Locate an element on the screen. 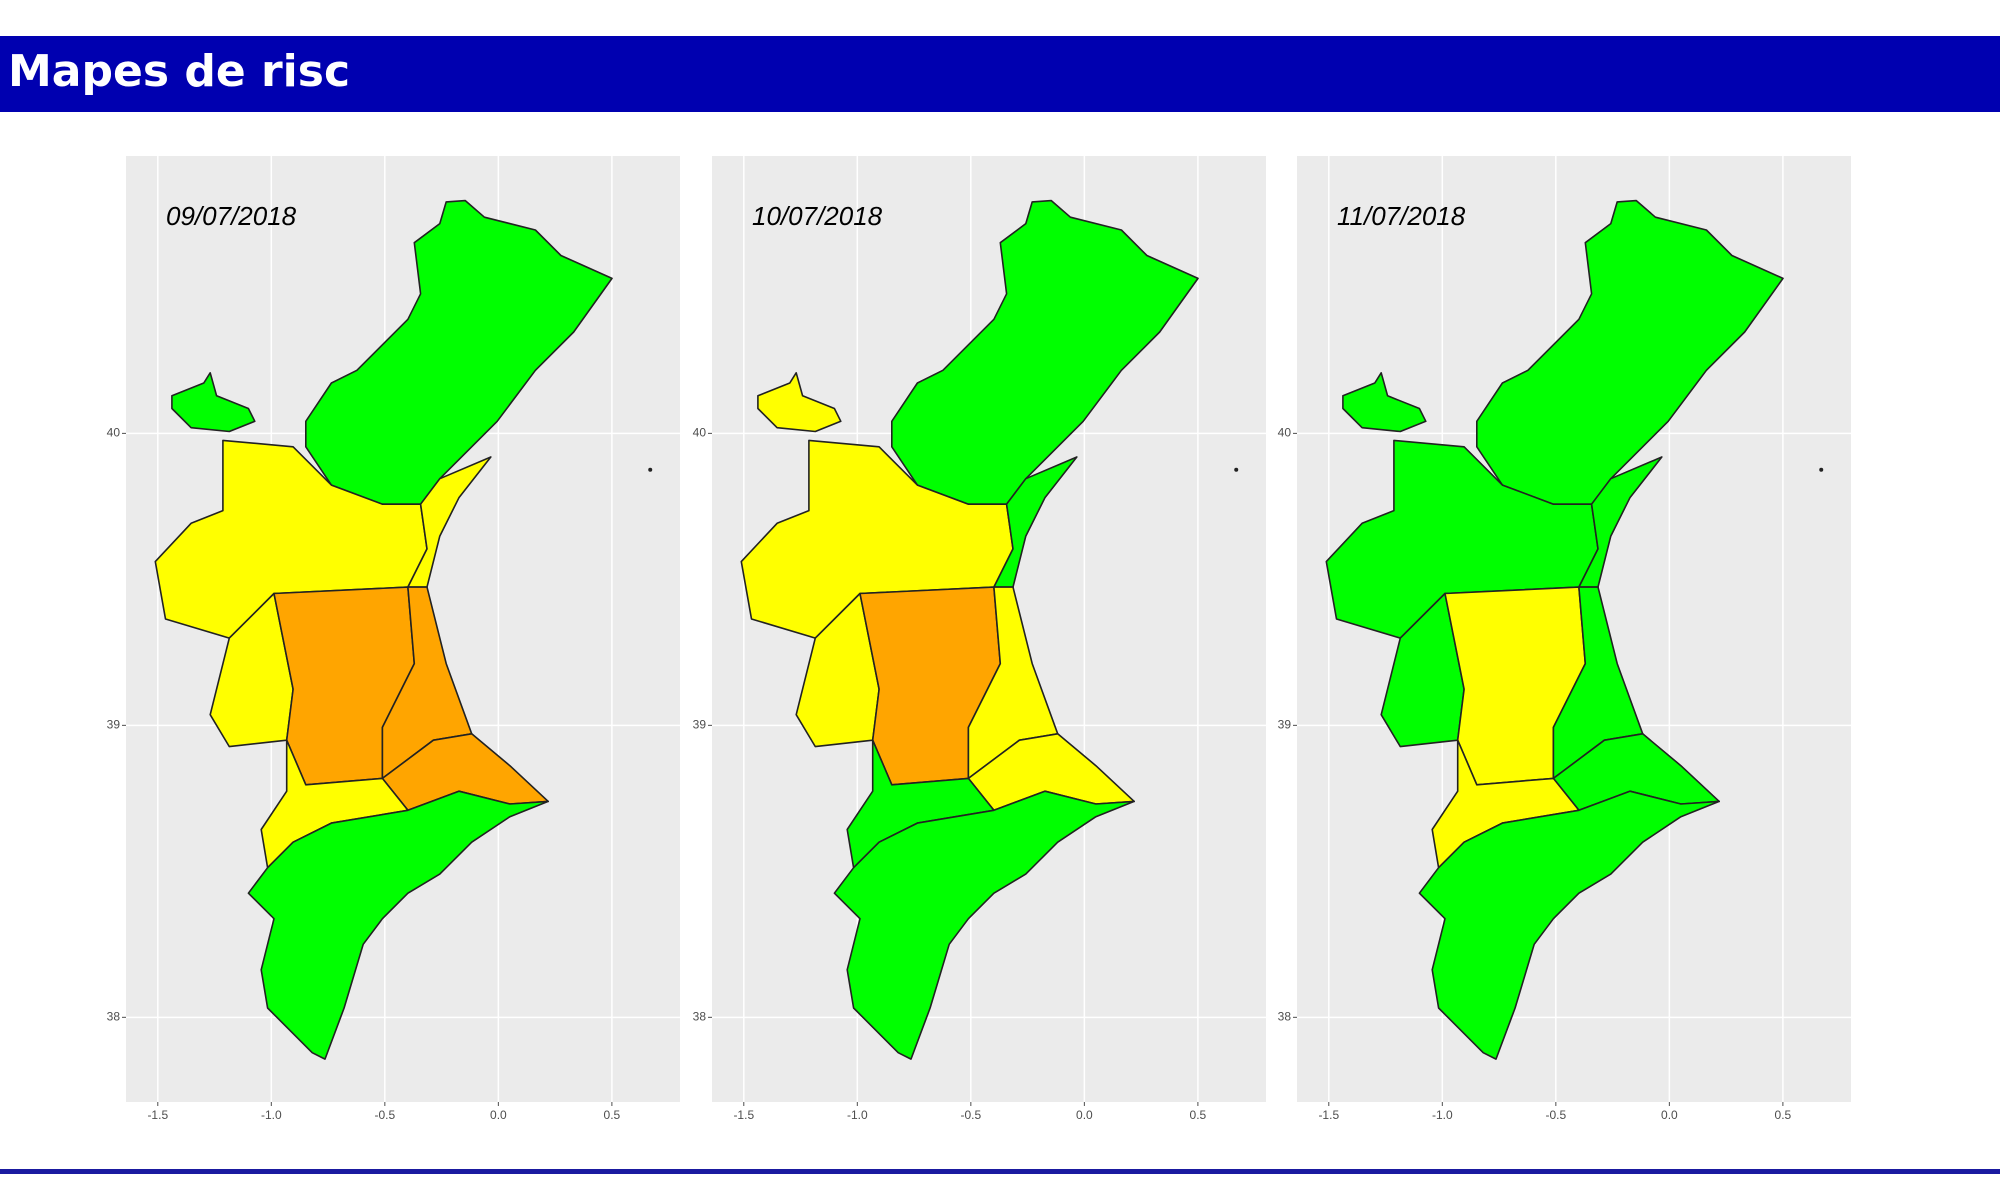 The height and width of the screenshot is (1204, 2000). map-date: 09/07/2018 is located at coordinates (231, 216).